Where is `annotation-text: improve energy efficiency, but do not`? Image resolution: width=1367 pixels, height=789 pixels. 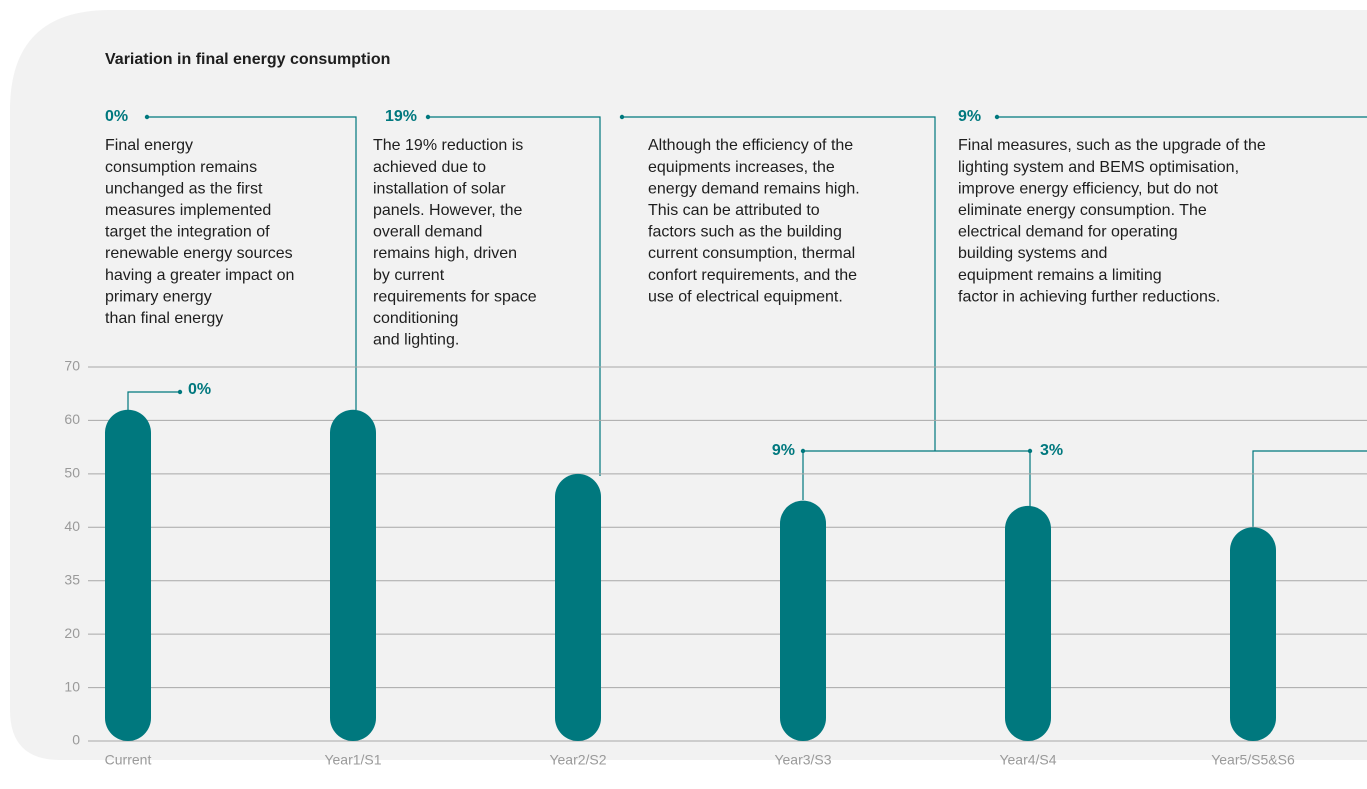 annotation-text: improve energy efficiency, but do not is located at coordinates (1088, 188).